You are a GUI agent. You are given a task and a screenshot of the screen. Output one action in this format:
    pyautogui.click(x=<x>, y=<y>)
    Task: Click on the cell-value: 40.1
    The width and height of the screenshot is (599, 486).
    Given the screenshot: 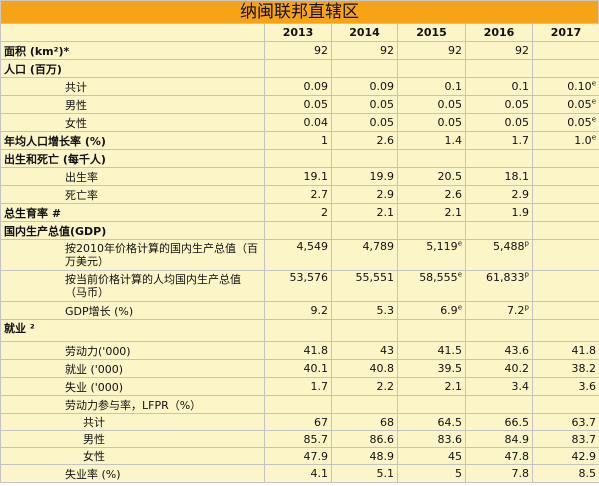 What is the action you would take?
    pyautogui.click(x=316, y=368)
    